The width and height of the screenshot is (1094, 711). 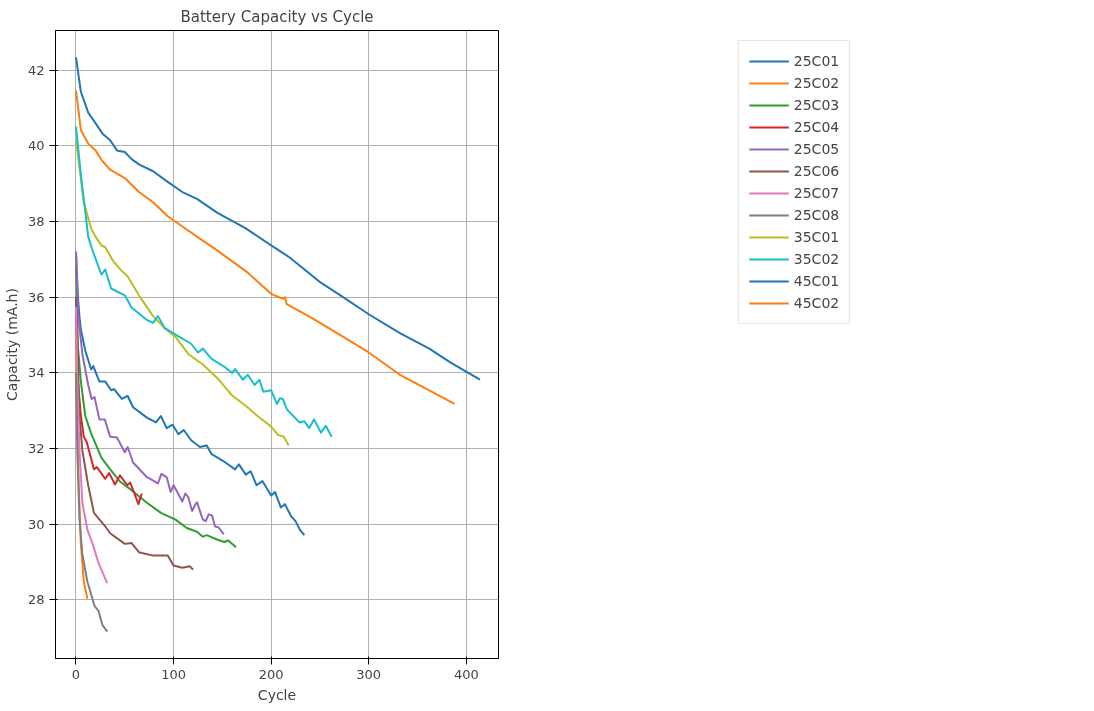 I want to click on y-tick-label: 40, so click(x=36, y=146).